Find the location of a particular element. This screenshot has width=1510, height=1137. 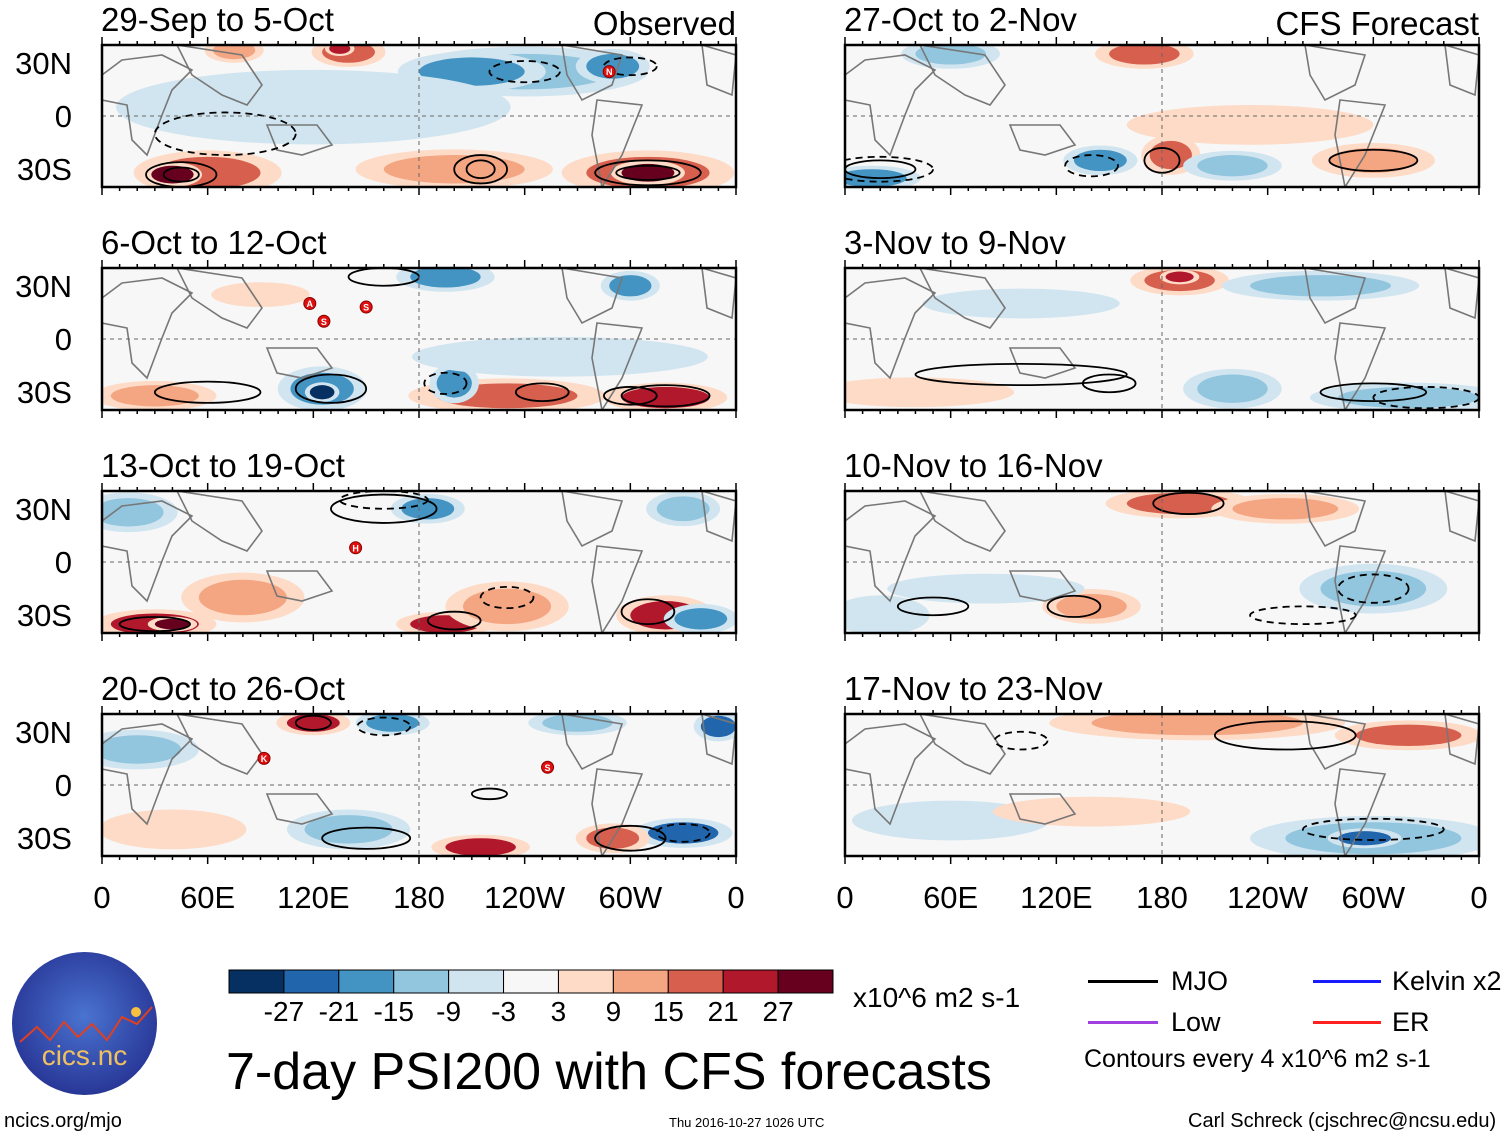

legend-mjo-label: MJO is located at coordinates (1199, 981).